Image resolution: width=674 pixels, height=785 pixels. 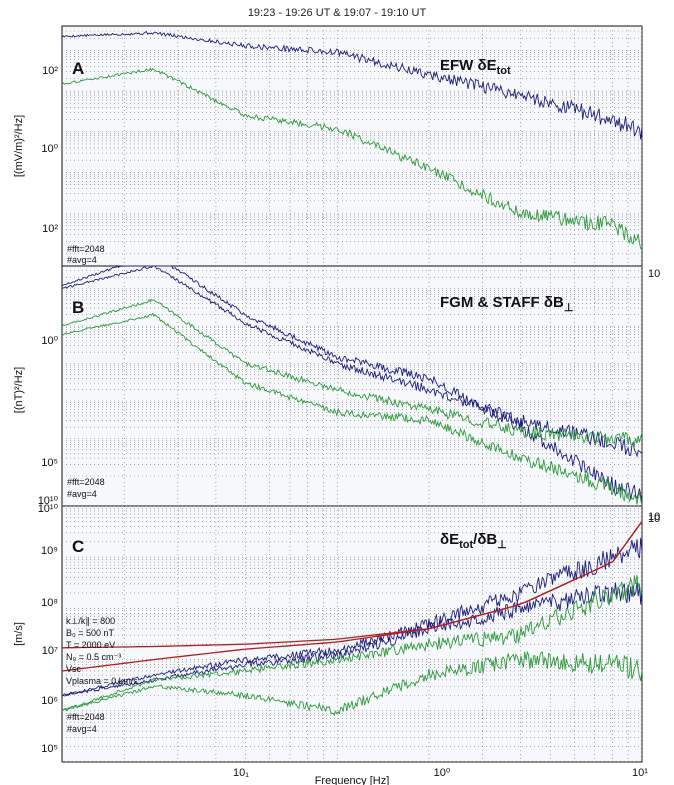 I want to click on panel-a-label-main: EFW δE, so click(x=468, y=65).